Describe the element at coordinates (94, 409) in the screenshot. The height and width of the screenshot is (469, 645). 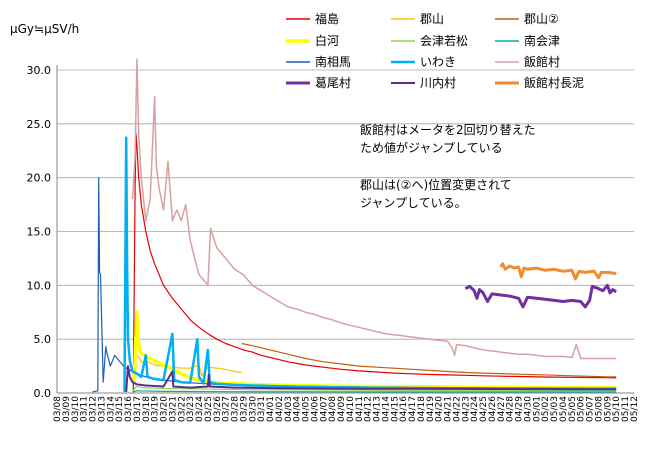
I see `x-tick-label: 03/12` at that location.